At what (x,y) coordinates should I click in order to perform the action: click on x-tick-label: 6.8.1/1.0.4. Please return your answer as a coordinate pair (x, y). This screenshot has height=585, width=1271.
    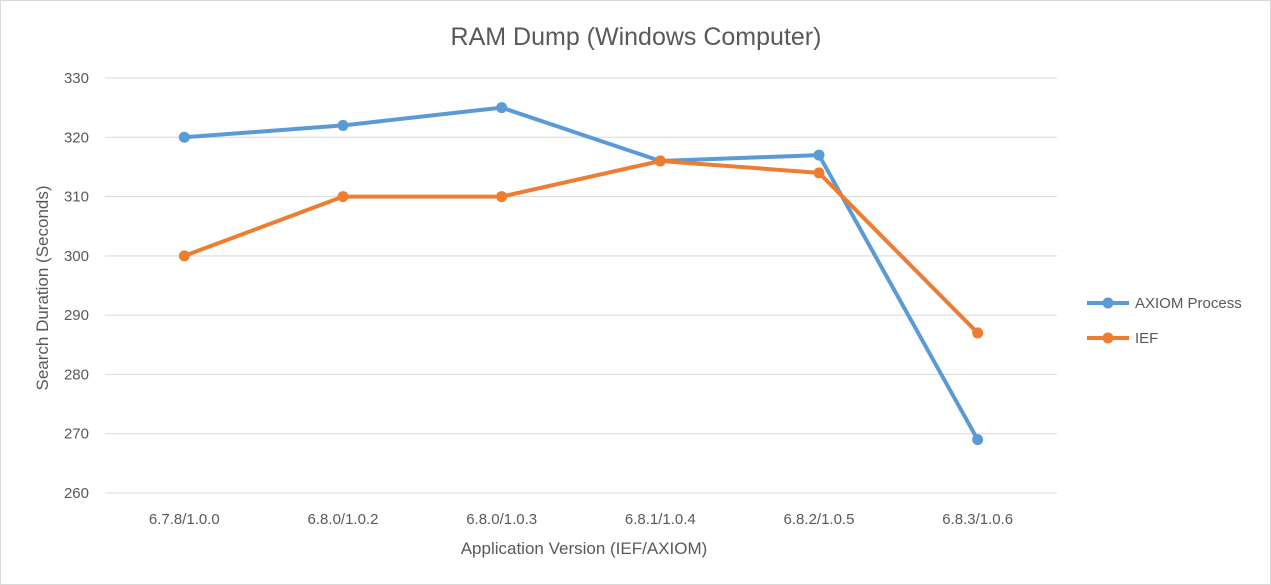
    Looking at the image, I should click on (660, 519).